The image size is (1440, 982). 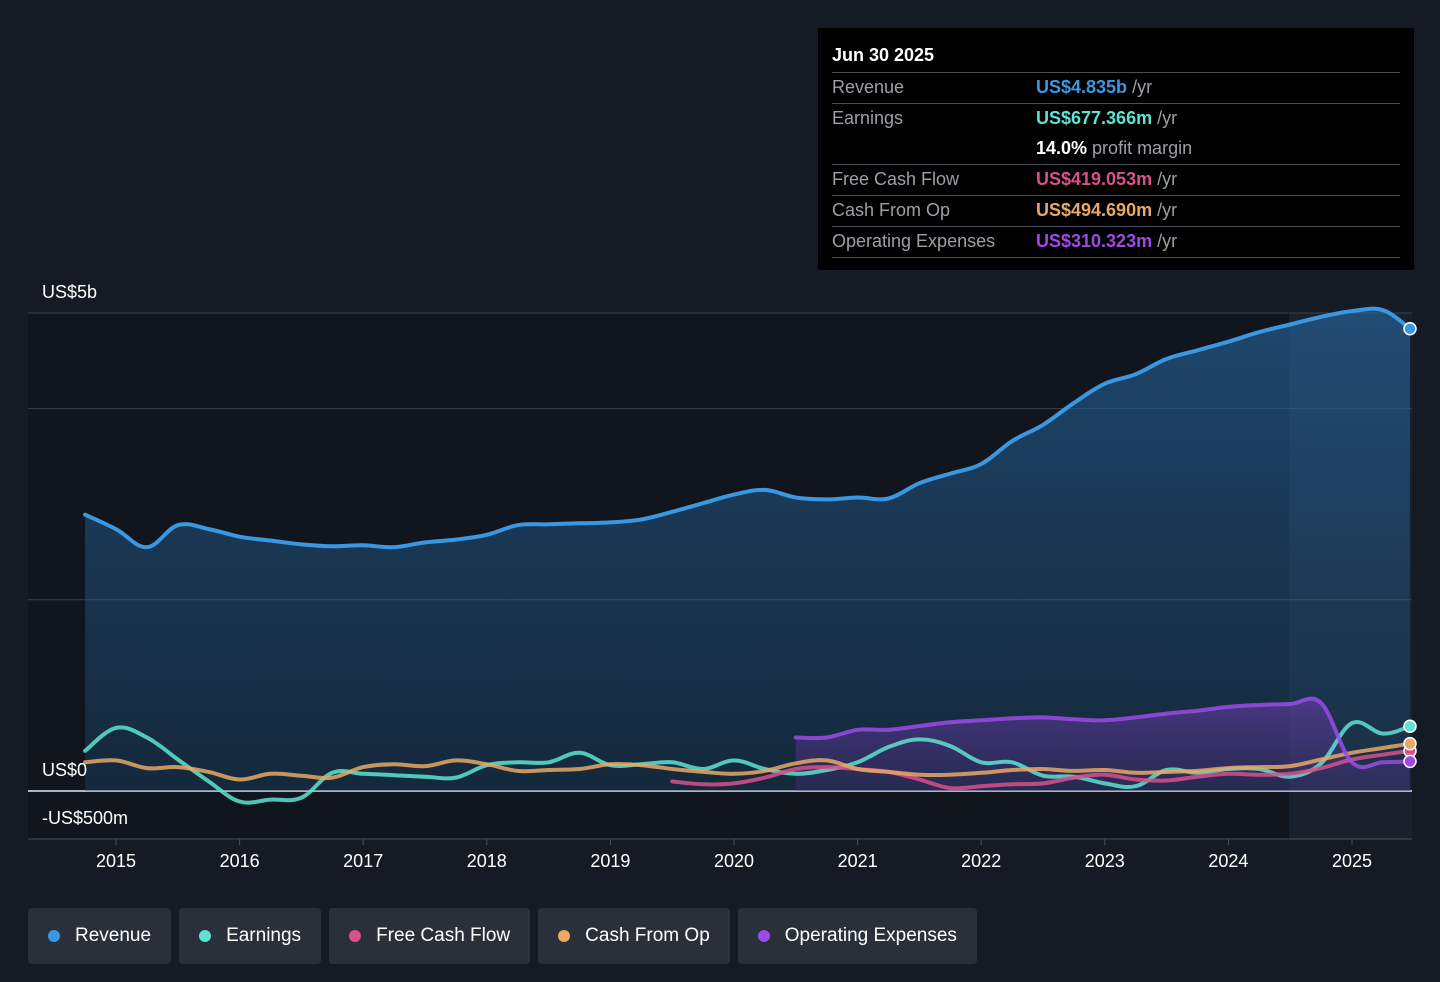 What do you see at coordinates (981, 861) in the screenshot?
I see `x-tick-label: 2022` at bounding box center [981, 861].